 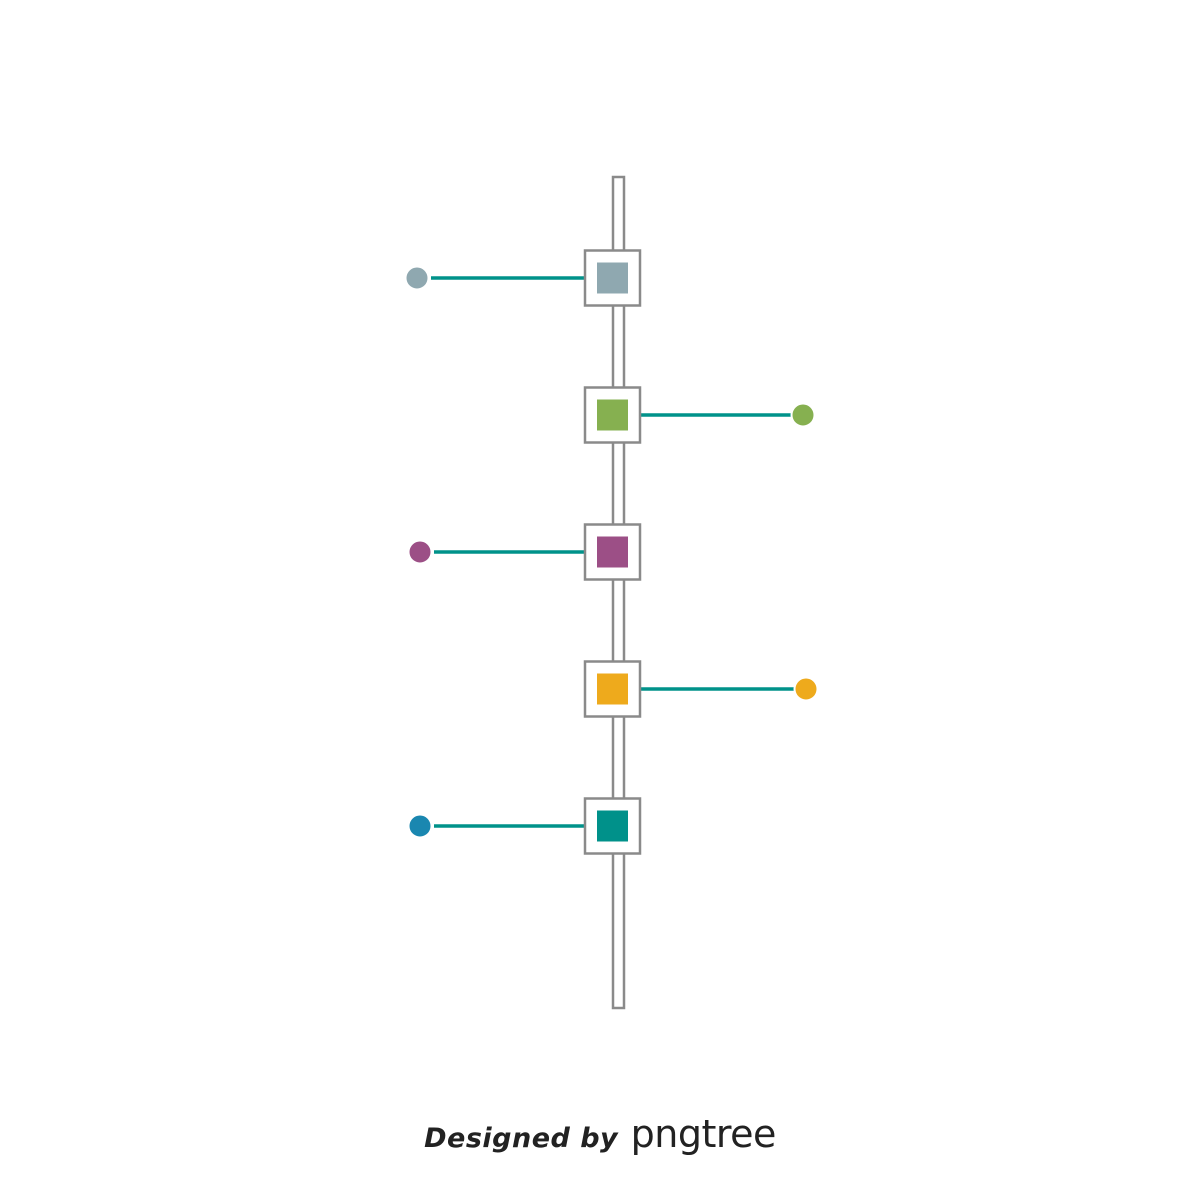 What do you see at coordinates (521, 1138) in the screenshot?
I see `watermark-designed-by: Designed by` at bounding box center [521, 1138].